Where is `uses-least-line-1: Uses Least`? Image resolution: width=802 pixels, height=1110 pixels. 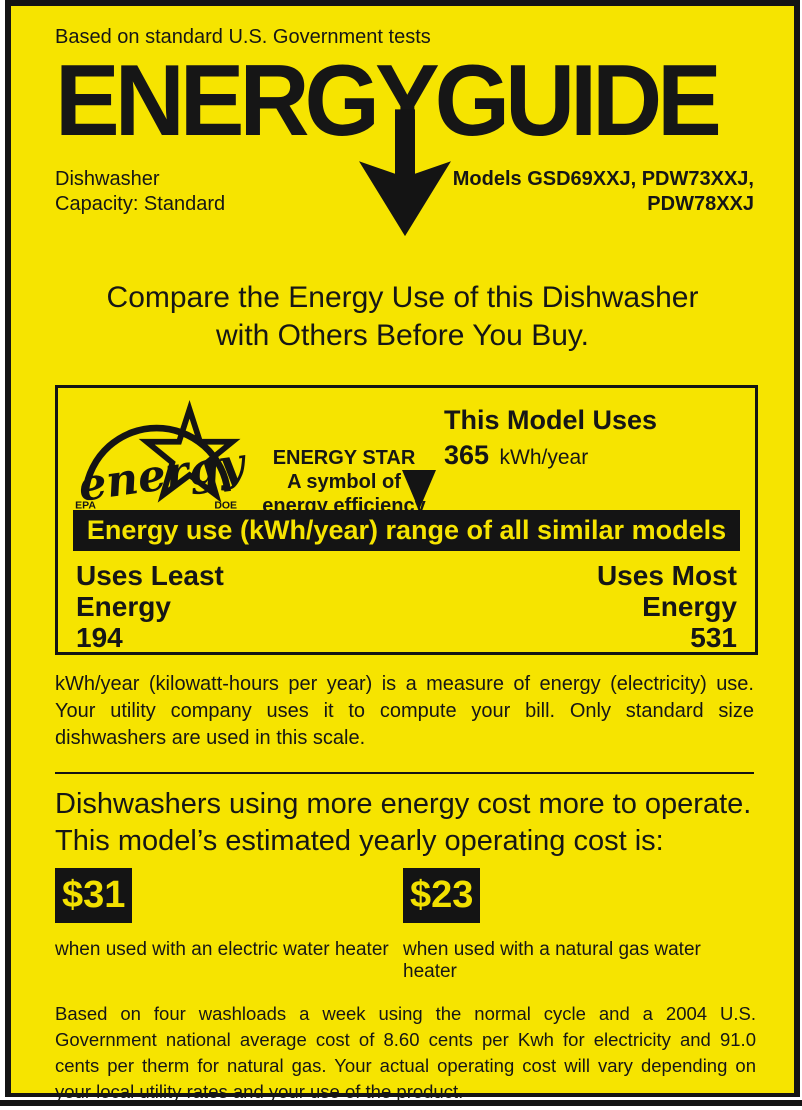 uses-least-line-1: Uses Least is located at coordinates (150, 575).